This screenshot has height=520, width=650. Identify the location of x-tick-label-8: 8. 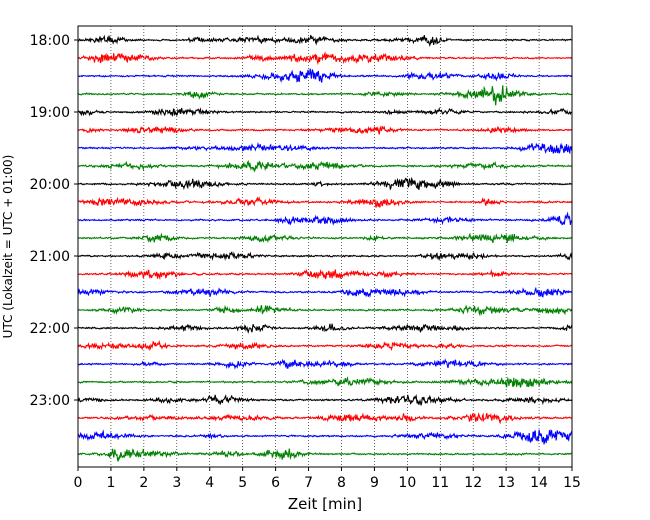
(341, 483).